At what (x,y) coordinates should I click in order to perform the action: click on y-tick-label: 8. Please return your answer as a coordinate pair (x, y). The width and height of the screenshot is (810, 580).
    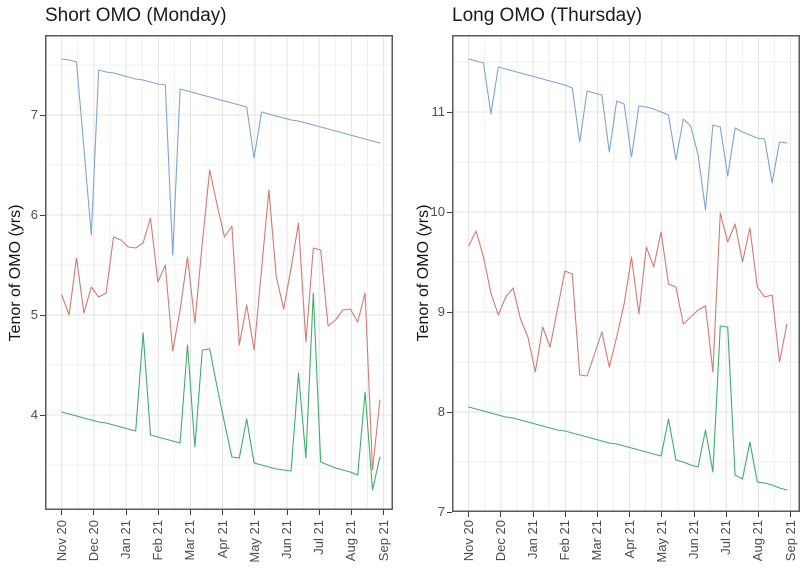
    Looking at the image, I should click on (441, 411).